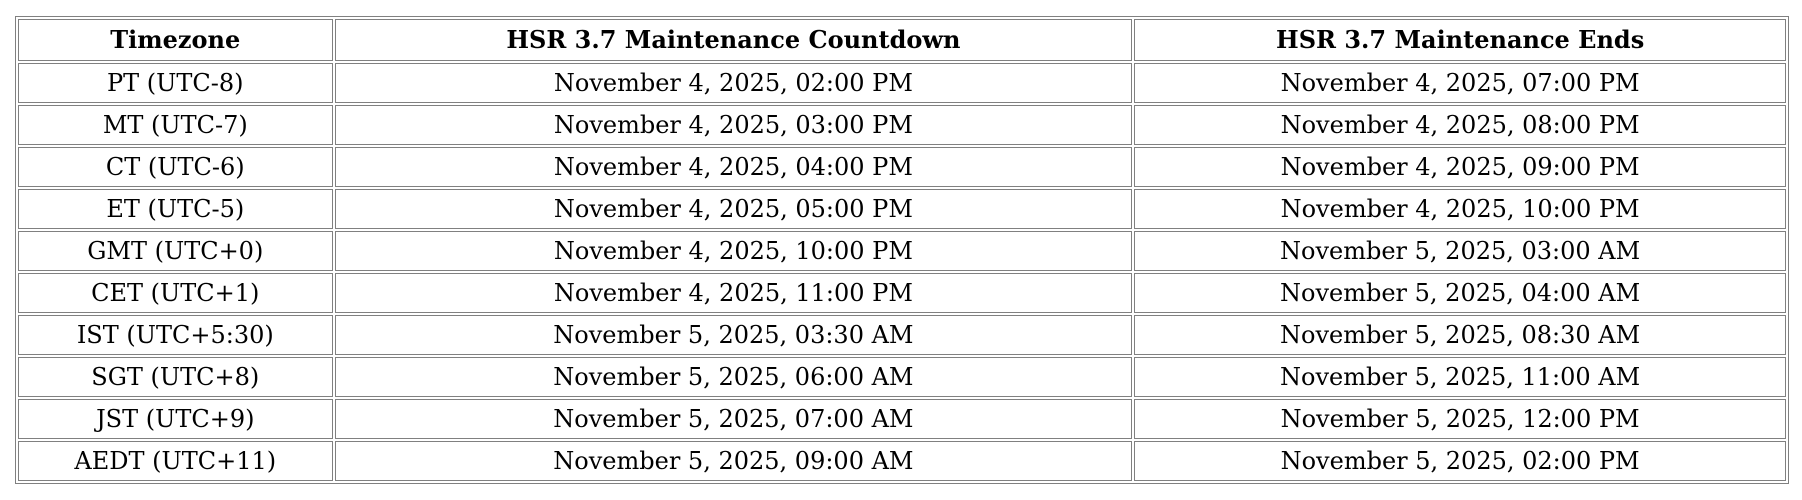 This screenshot has width=1802, height=500. Describe the element at coordinates (1460, 167) in the screenshot. I see `ends-cell: November 4, 2025, 09:00 PM` at that location.